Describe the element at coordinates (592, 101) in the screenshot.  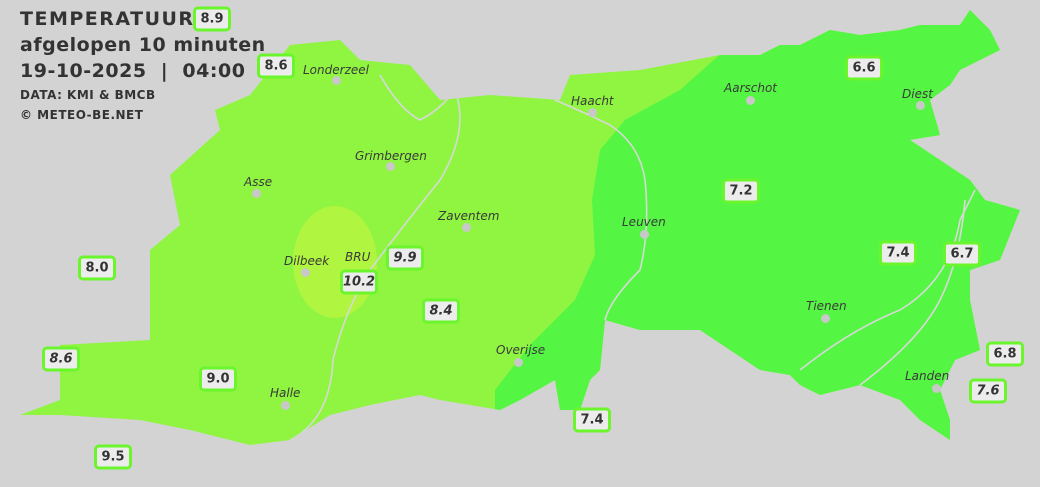
I see `city-label: Haacht` at that location.